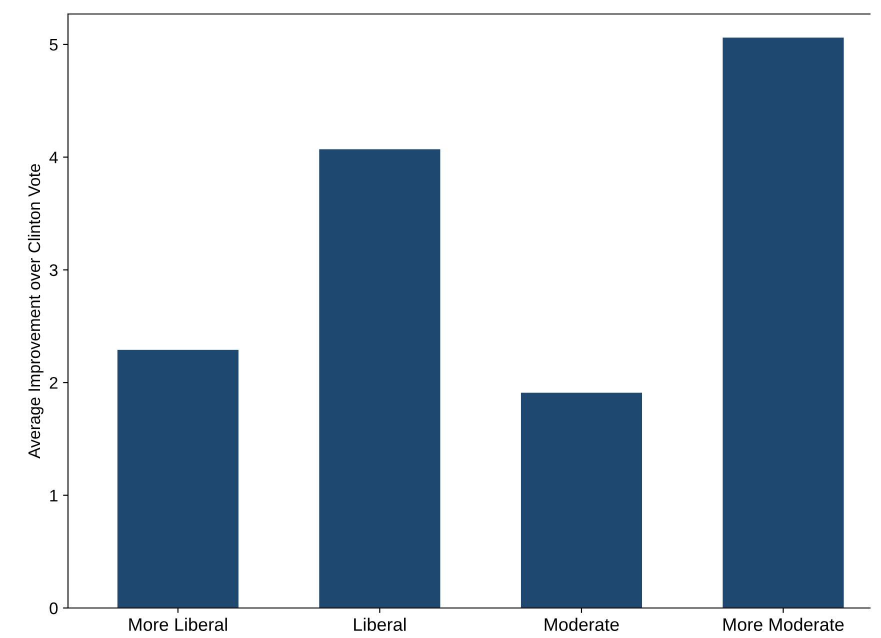 This screenshot has width=881, height=638. I want to click on x-tick-label: More Liberal, so click(178, 624).